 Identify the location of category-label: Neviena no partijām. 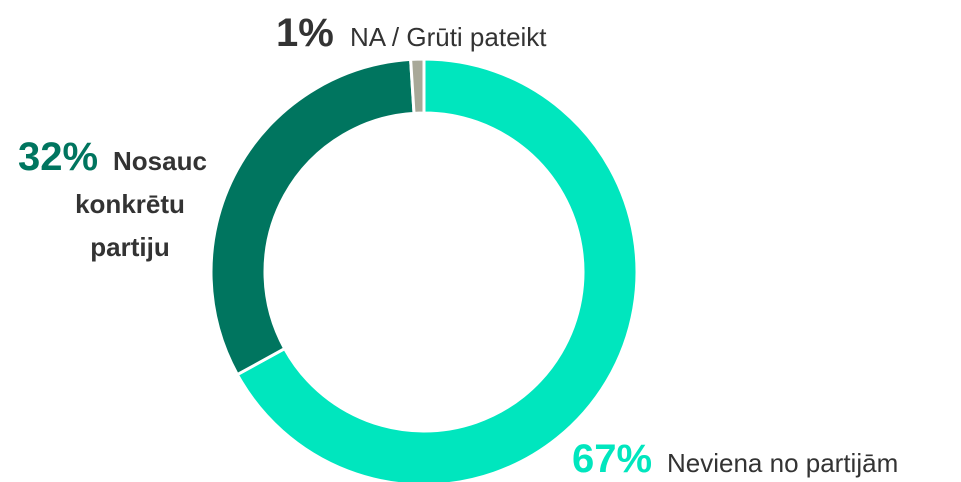
(782, 463).